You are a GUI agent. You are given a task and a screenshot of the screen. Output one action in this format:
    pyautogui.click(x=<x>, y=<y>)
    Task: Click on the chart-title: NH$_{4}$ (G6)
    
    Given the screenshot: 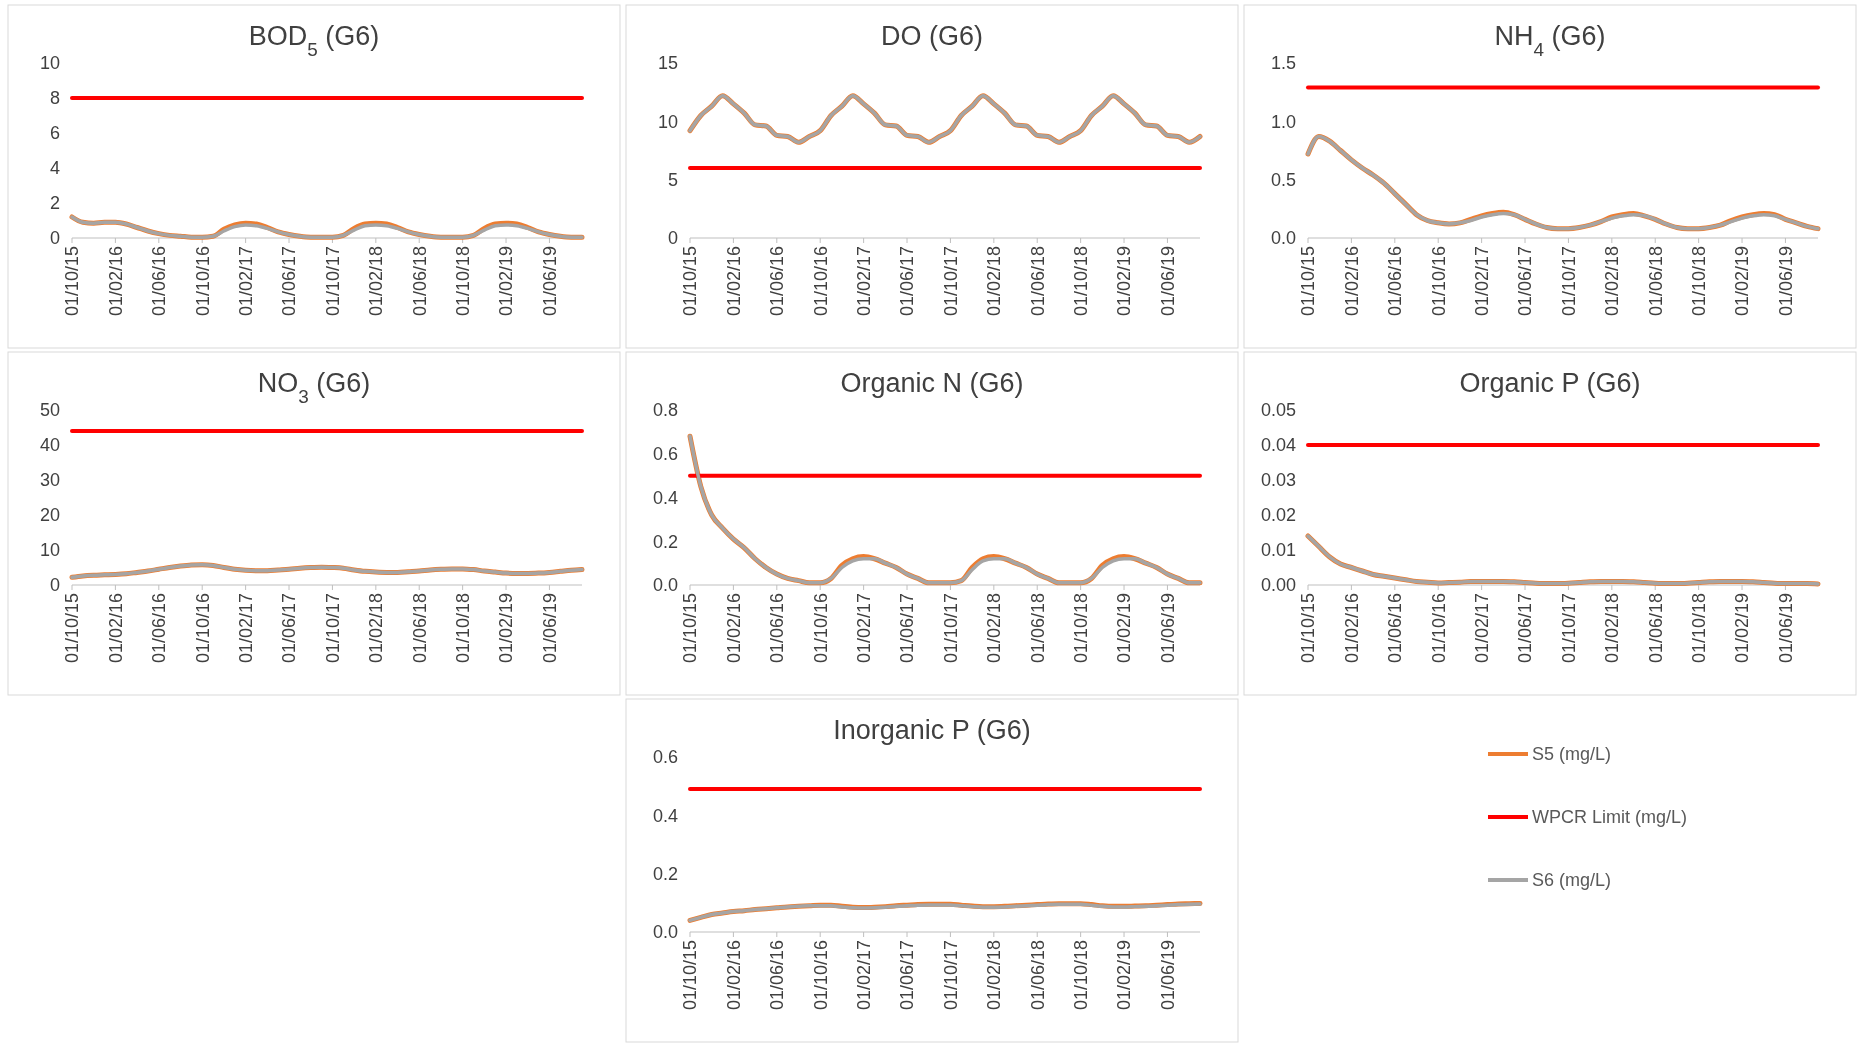 What is the action you would take?
    pyautogui.click(x=1550, y=40)
    